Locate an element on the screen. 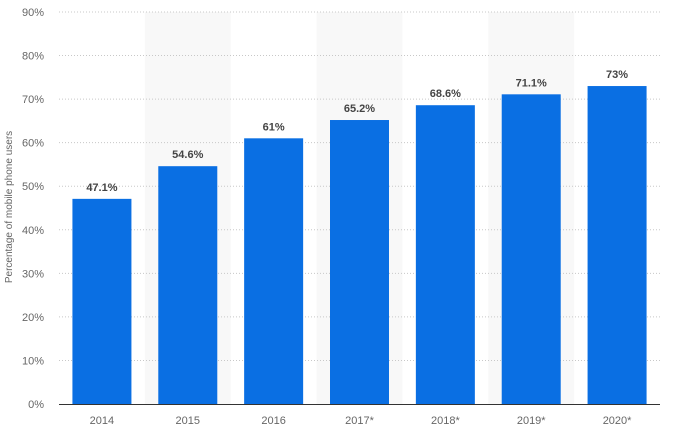  y-tick-label: 30% is located at coordinates (33, 274).